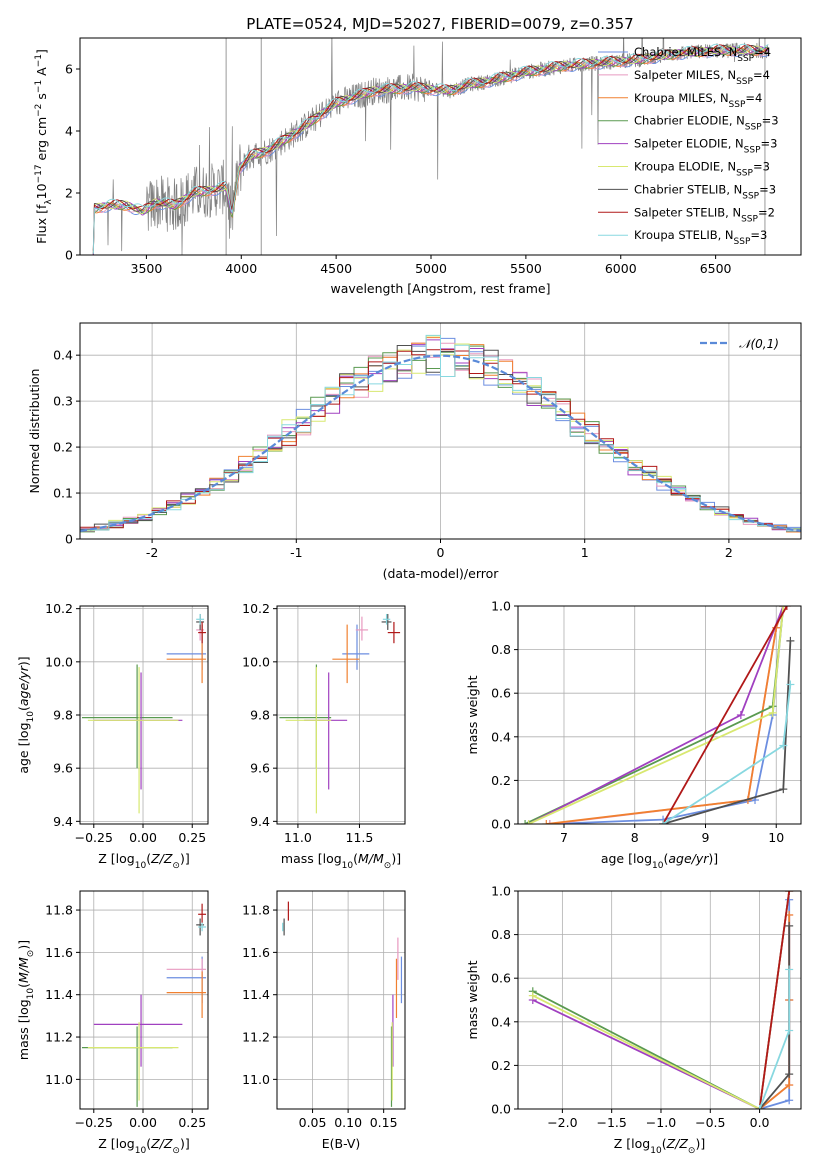 This screenshot has width=819, height=1170. What do you see at coordinates (562, 1122) in the screenshot?
I see `x-tick-label: −2.0` at bounding box center [562, 1122].